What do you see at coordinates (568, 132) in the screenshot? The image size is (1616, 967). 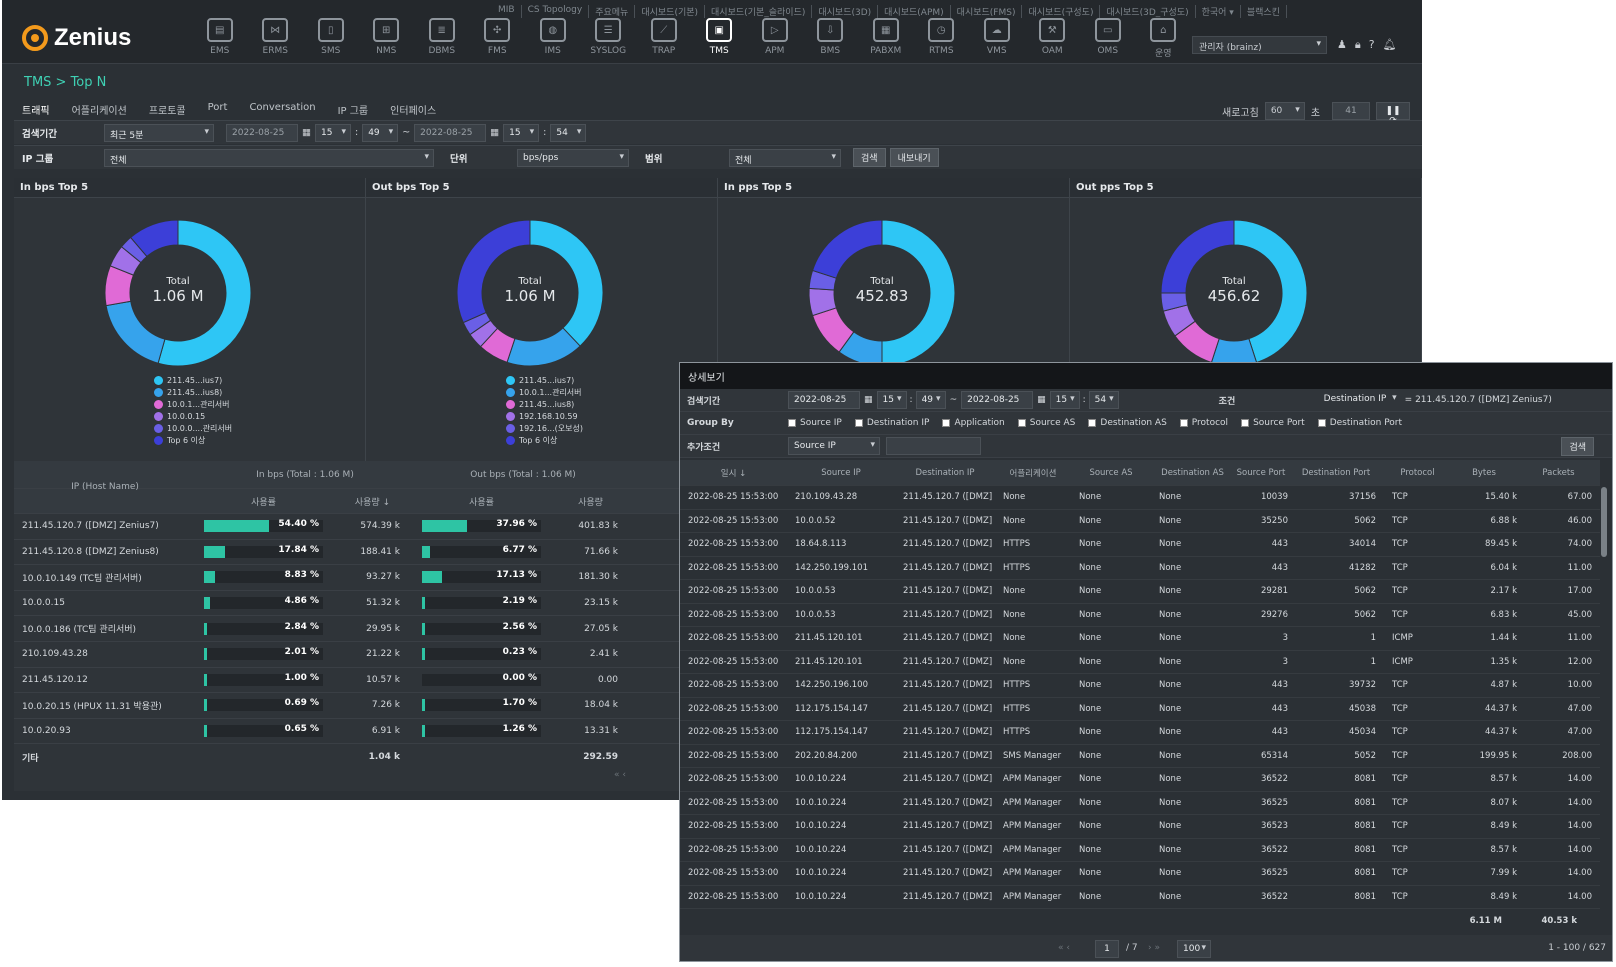 I see `end-minute-select: 54` at bounding box center [568, 132].